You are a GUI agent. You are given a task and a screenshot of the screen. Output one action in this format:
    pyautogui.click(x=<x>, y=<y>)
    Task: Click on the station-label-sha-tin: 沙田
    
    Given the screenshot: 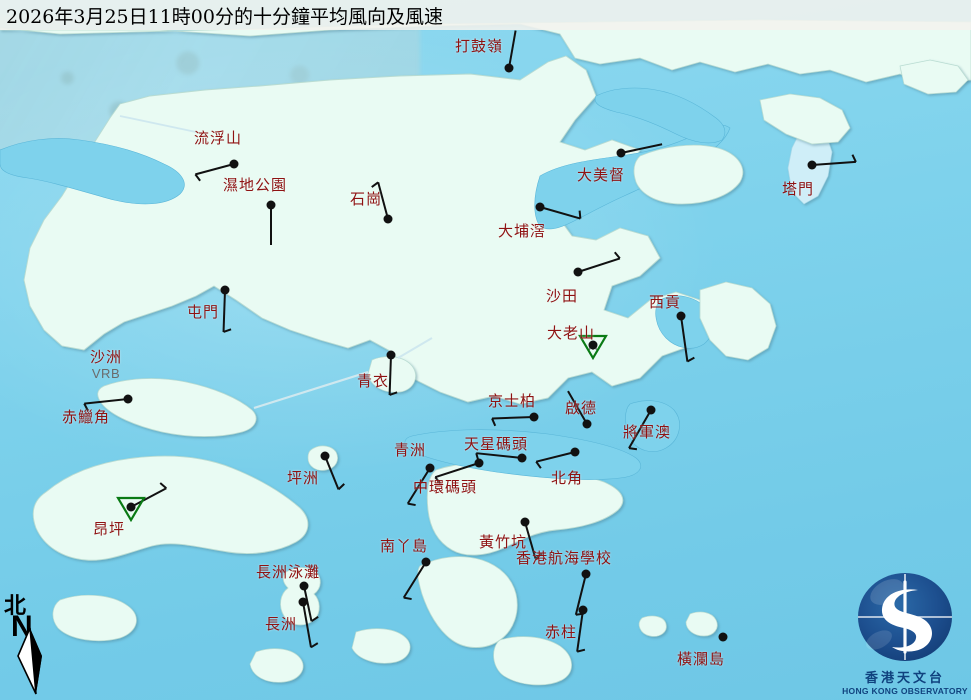 What is the action you would take?
    pyautogui.click(x=562, y=296)
    